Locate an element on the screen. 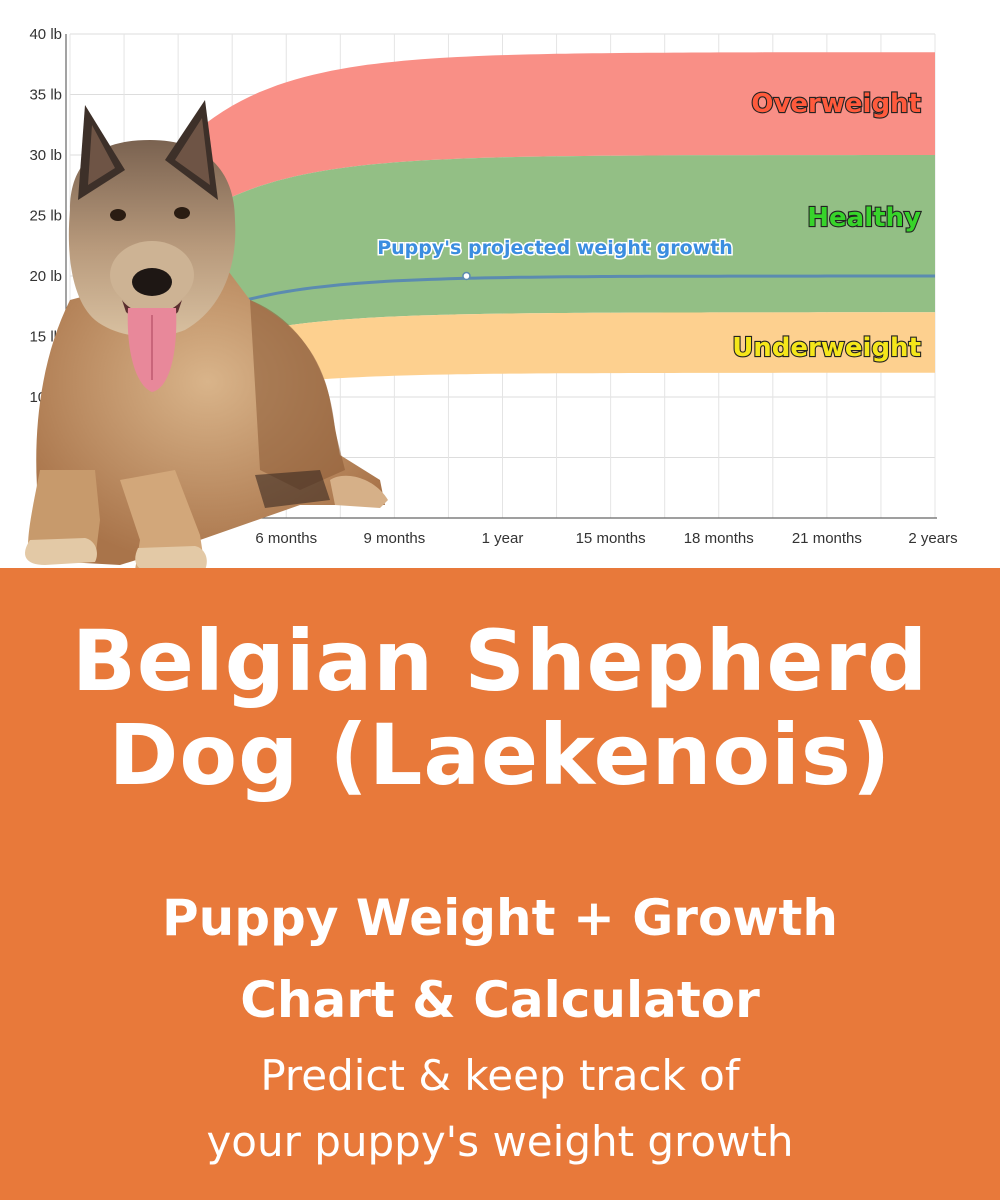  growth-marker is located at coordinates (466, 276).